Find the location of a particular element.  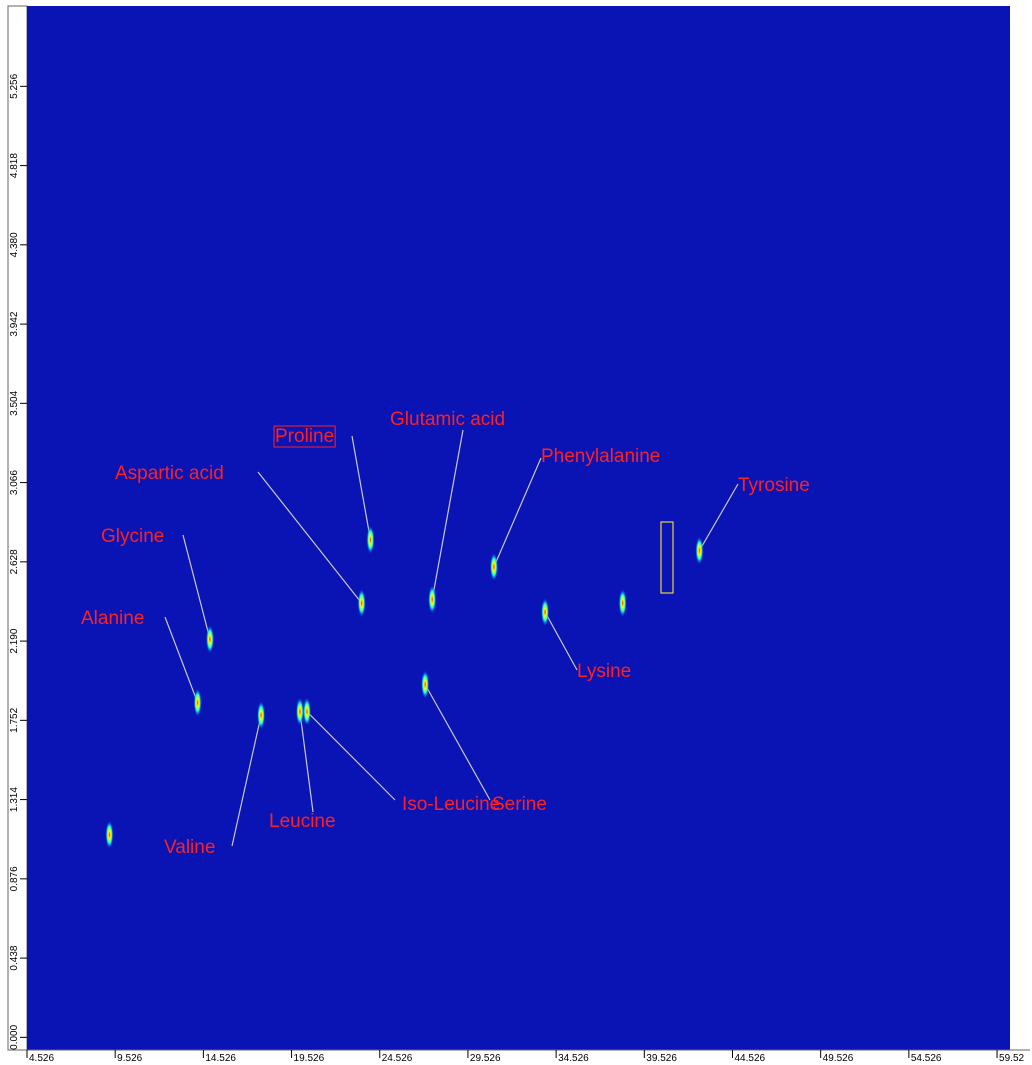

peak-label: Proline is located at coordinates (304, 436).